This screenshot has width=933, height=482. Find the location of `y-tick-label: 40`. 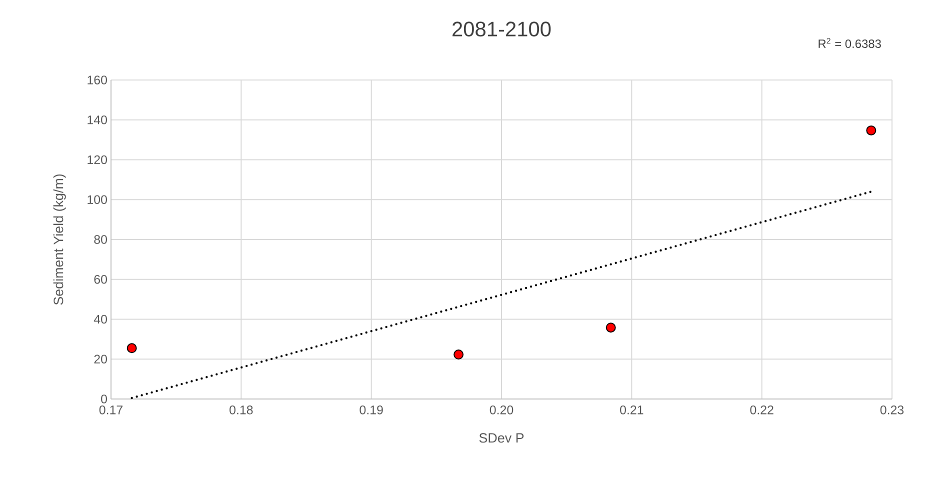

y-tick-label: 40 is located at coordinates (100, 319).